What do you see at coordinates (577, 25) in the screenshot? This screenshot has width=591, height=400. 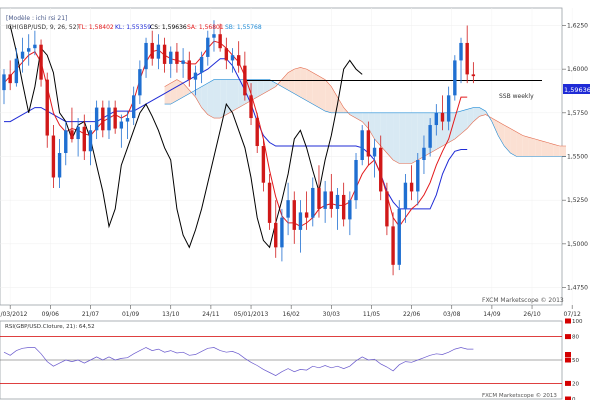 I see `price-tick-label: 1,6250` at bounding box center [577, 25].